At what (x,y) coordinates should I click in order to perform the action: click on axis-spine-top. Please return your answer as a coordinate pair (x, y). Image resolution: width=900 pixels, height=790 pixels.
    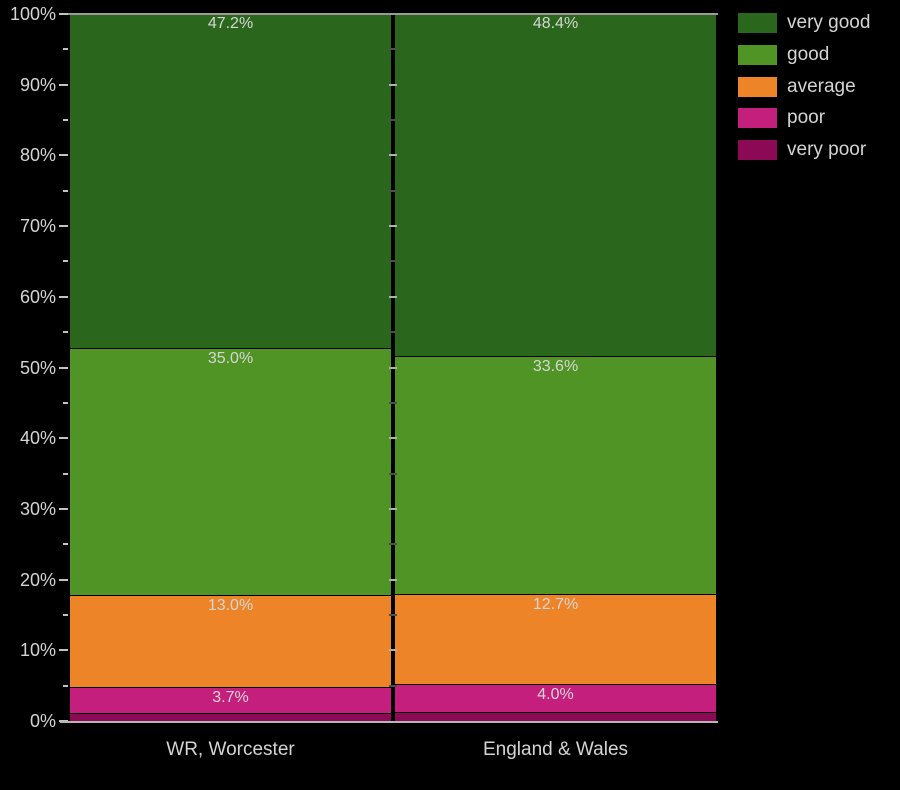
    Looking at the image, I should click on (393, 14).